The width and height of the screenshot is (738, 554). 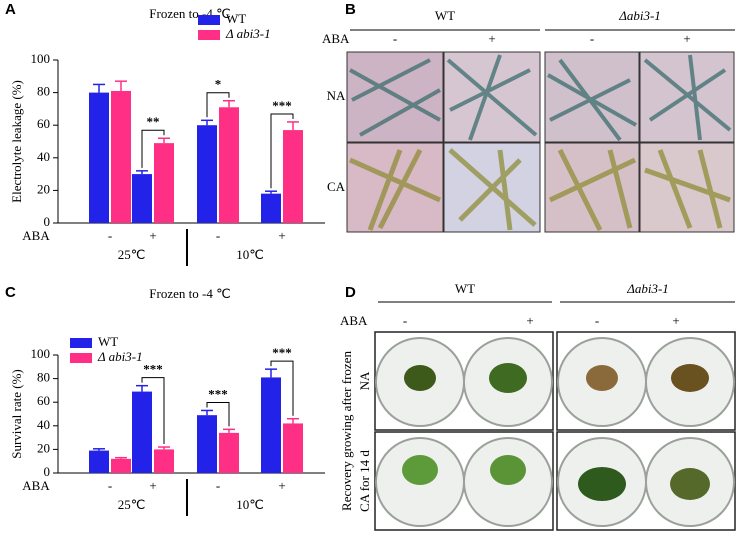 What do you see at coordinates (16, 141) in the screenshot?
I see `y-axis-label: Electrolyte leakage (%)` at bounding box center [16, 141].